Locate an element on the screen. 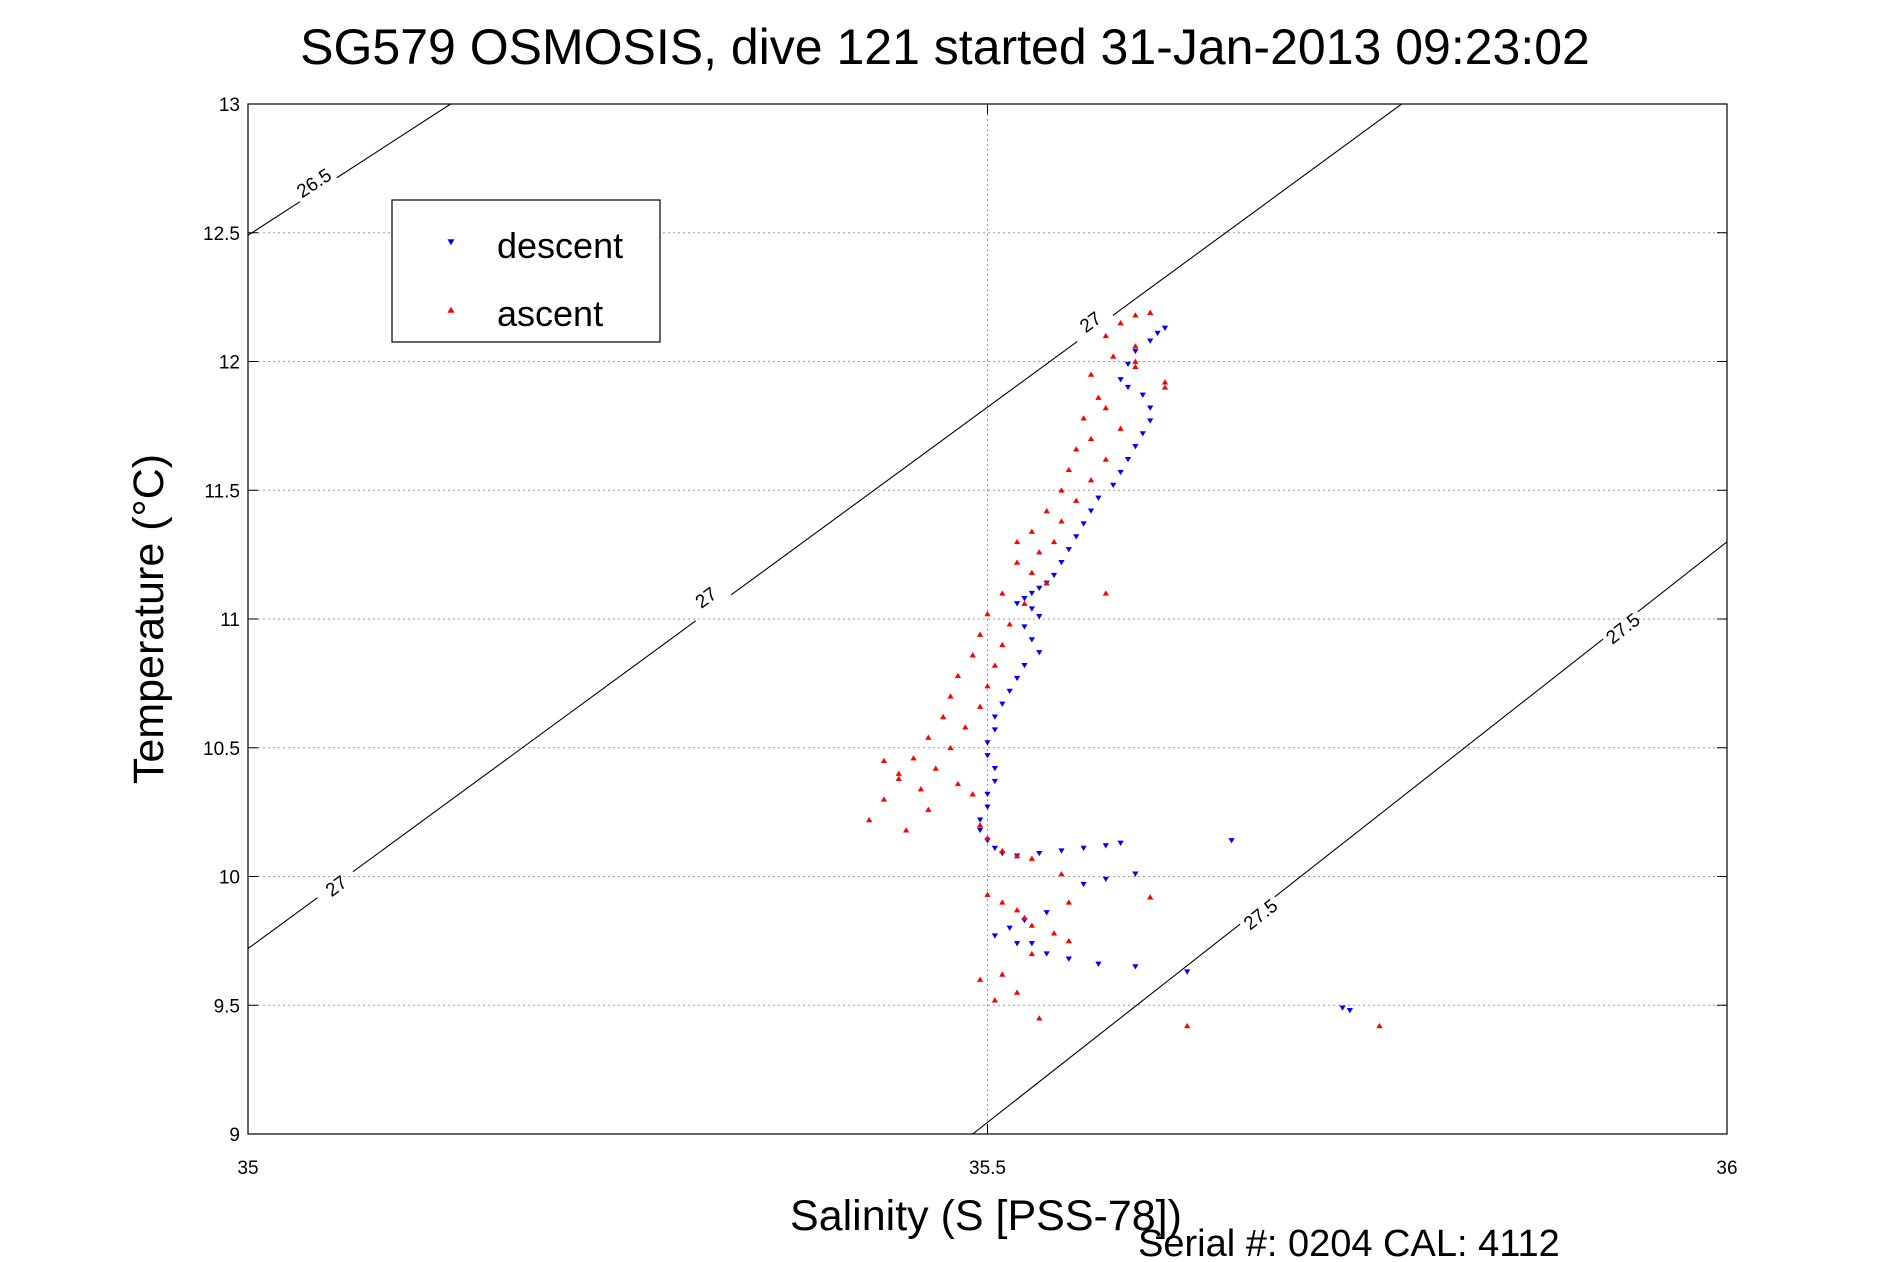  y-tick-label: 11.5 is located at coordinates (222, 491).